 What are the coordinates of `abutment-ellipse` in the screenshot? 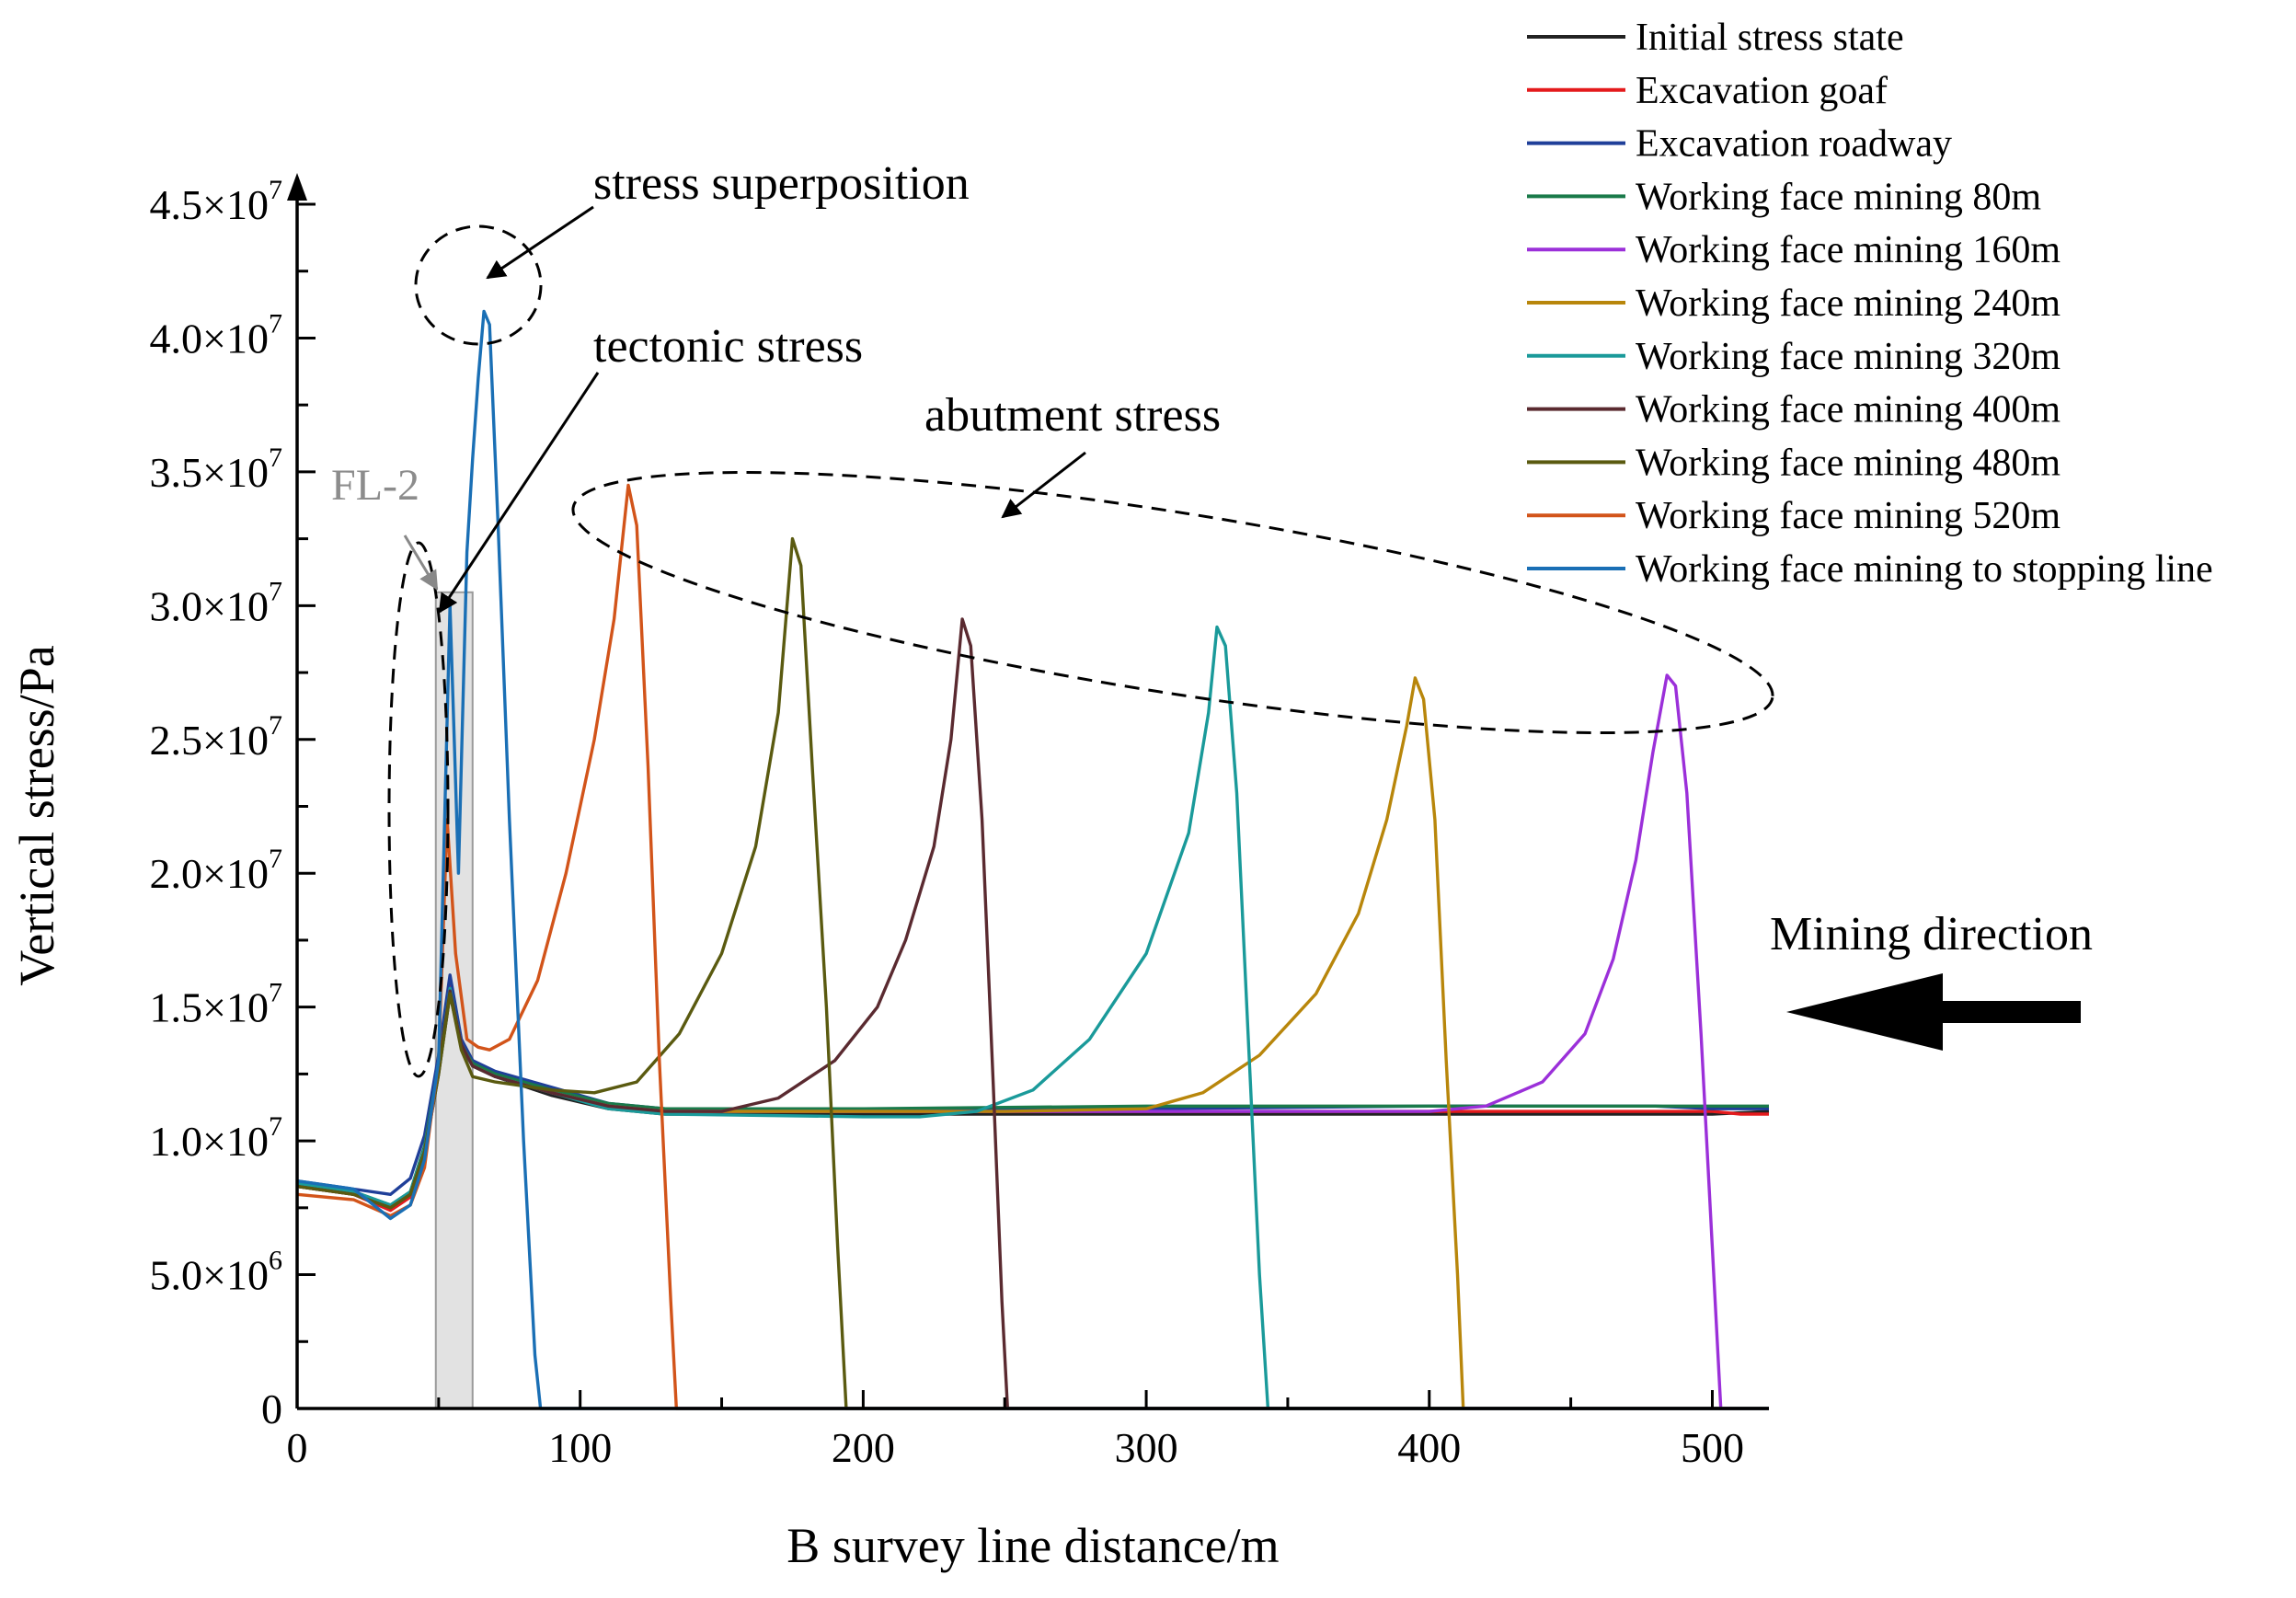 It's located at (1172, 602).